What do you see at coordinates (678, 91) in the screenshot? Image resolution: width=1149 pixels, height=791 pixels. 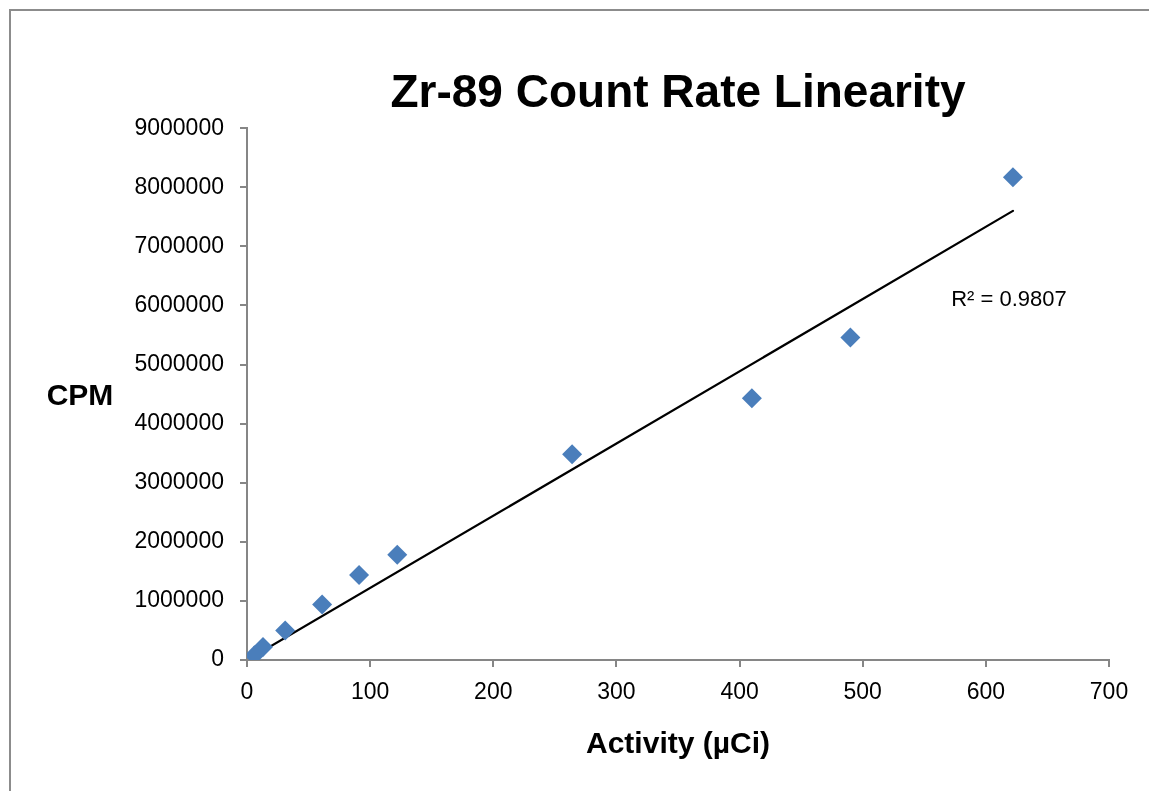 I see `chart-title: Zr-89 Count Rate Linearity` at bounding box center [678, 91].